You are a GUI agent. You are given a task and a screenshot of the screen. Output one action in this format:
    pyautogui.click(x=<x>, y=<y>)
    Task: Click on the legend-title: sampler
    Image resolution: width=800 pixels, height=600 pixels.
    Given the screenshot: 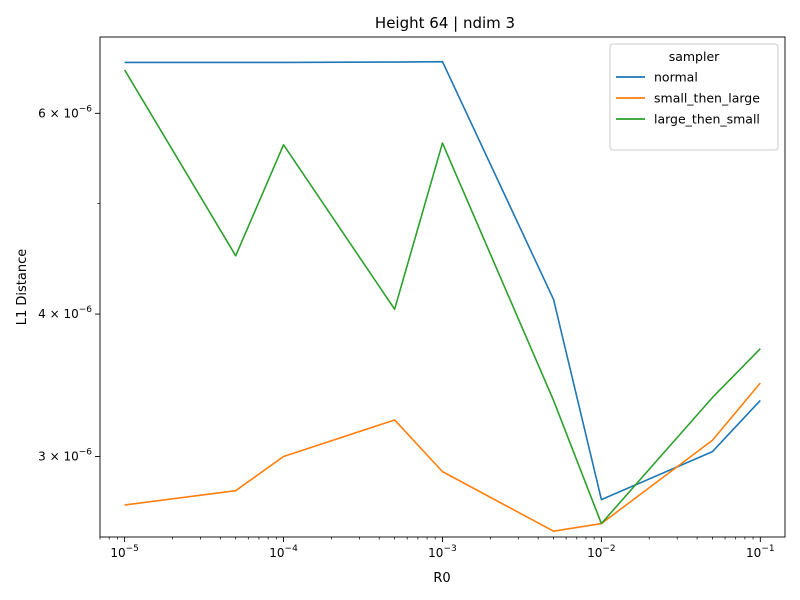 What is the action you would take?
    pyautogui.click(x=694, y=56)
    